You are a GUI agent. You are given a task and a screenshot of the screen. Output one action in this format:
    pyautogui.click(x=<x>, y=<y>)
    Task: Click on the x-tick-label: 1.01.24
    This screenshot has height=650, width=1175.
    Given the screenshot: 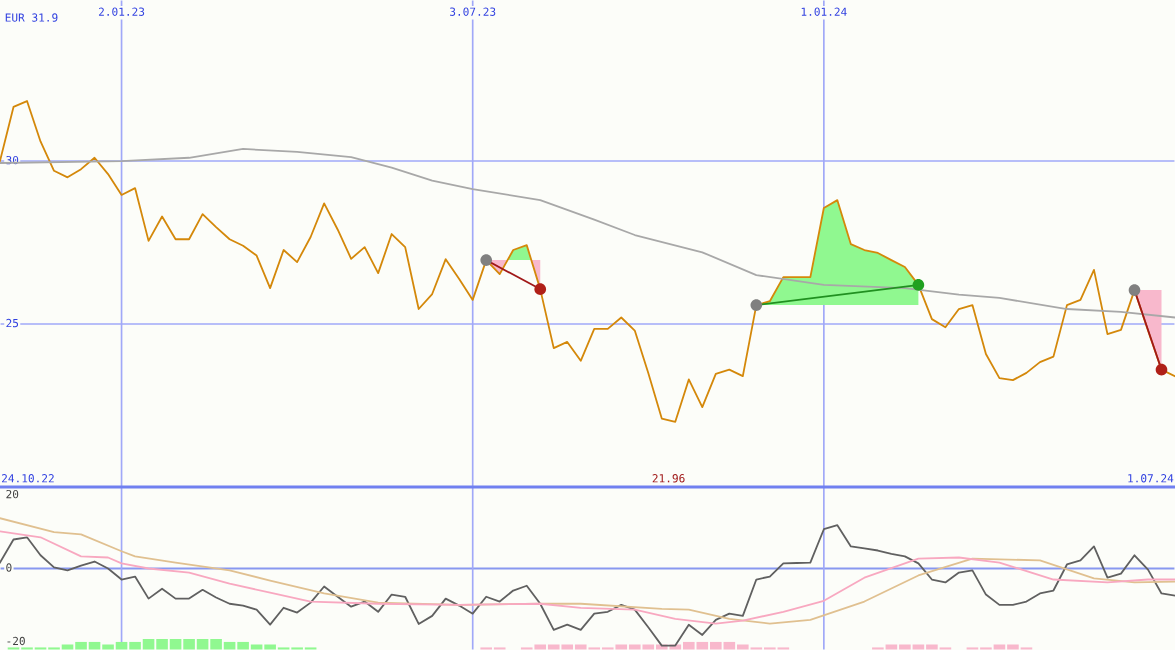 What is the action you would take?
    pyautogui.click(x=824, y=11)
    